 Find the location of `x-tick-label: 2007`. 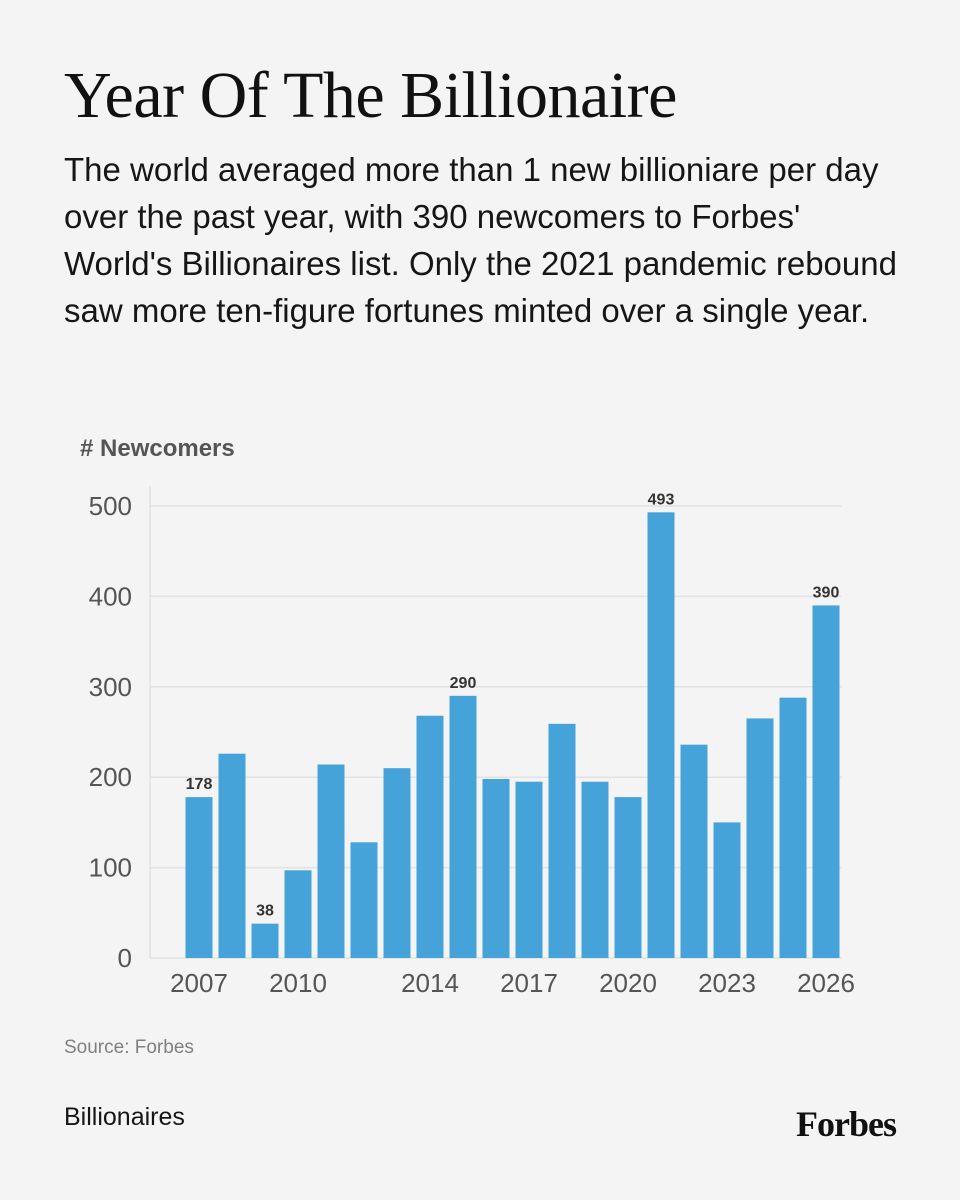

x-tick-label: 2007 is located at coordinates (199, 983).